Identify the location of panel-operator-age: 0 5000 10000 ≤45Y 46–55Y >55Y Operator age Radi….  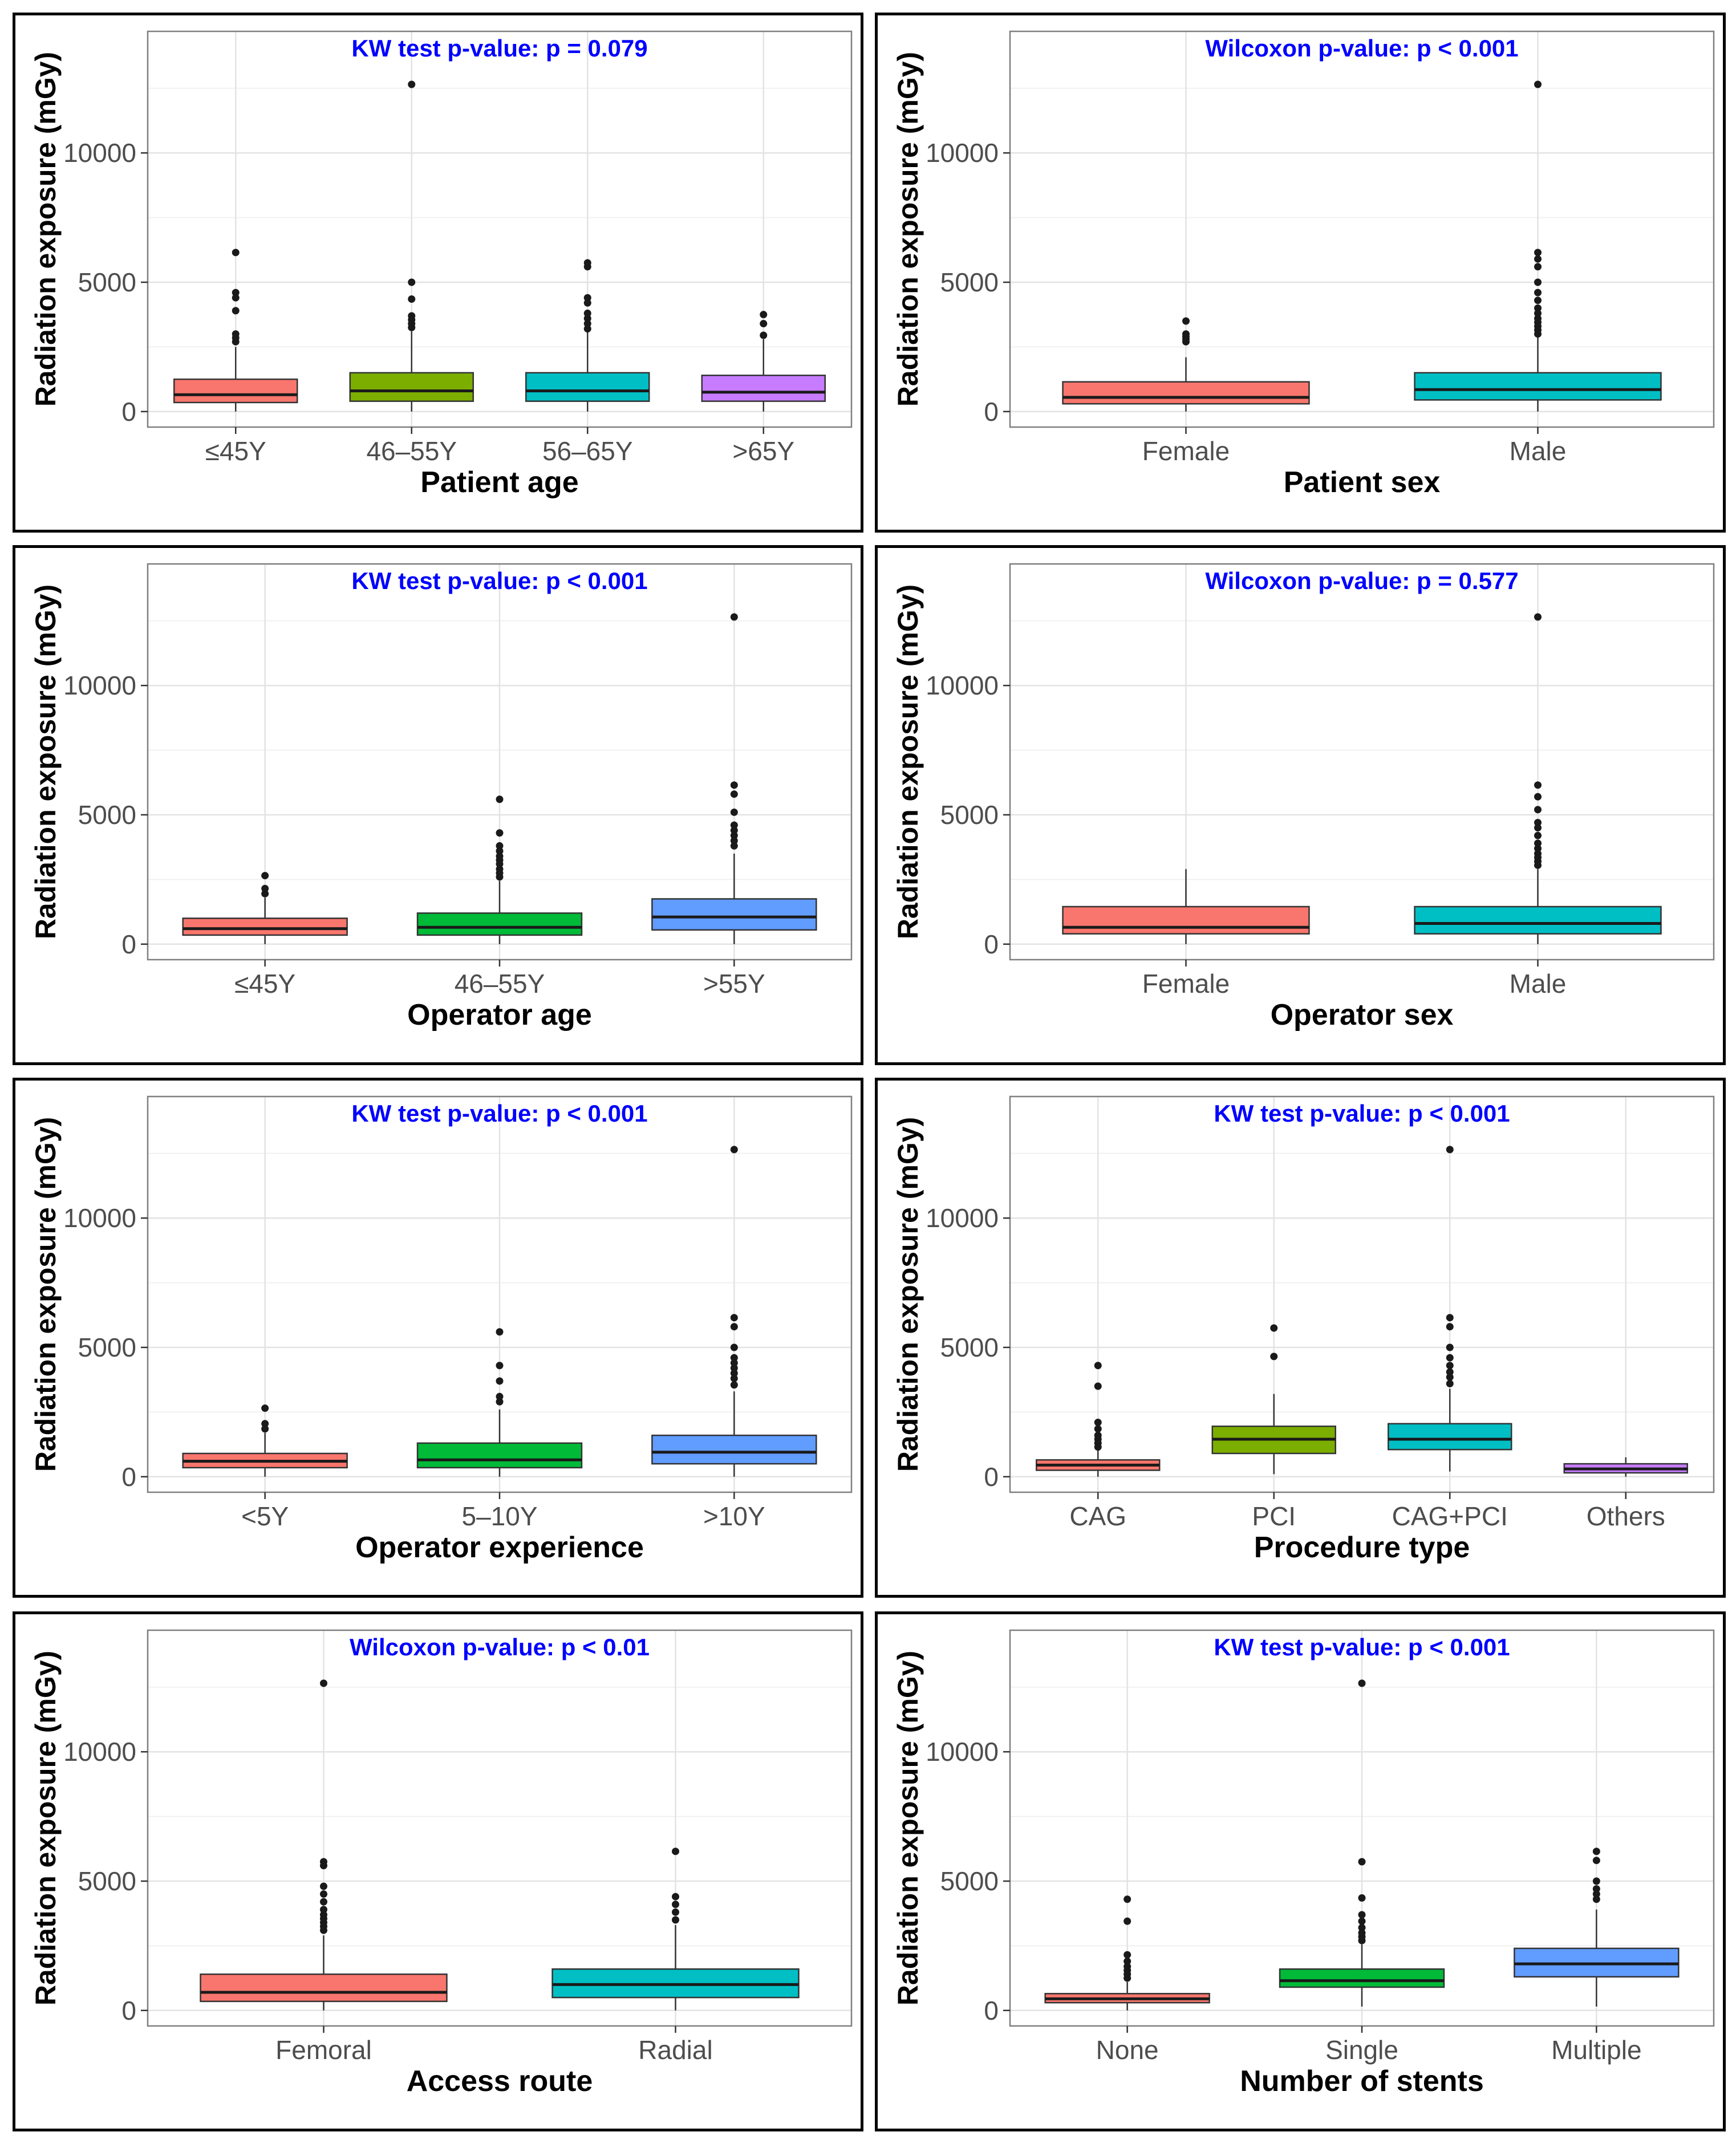
(438, 805).